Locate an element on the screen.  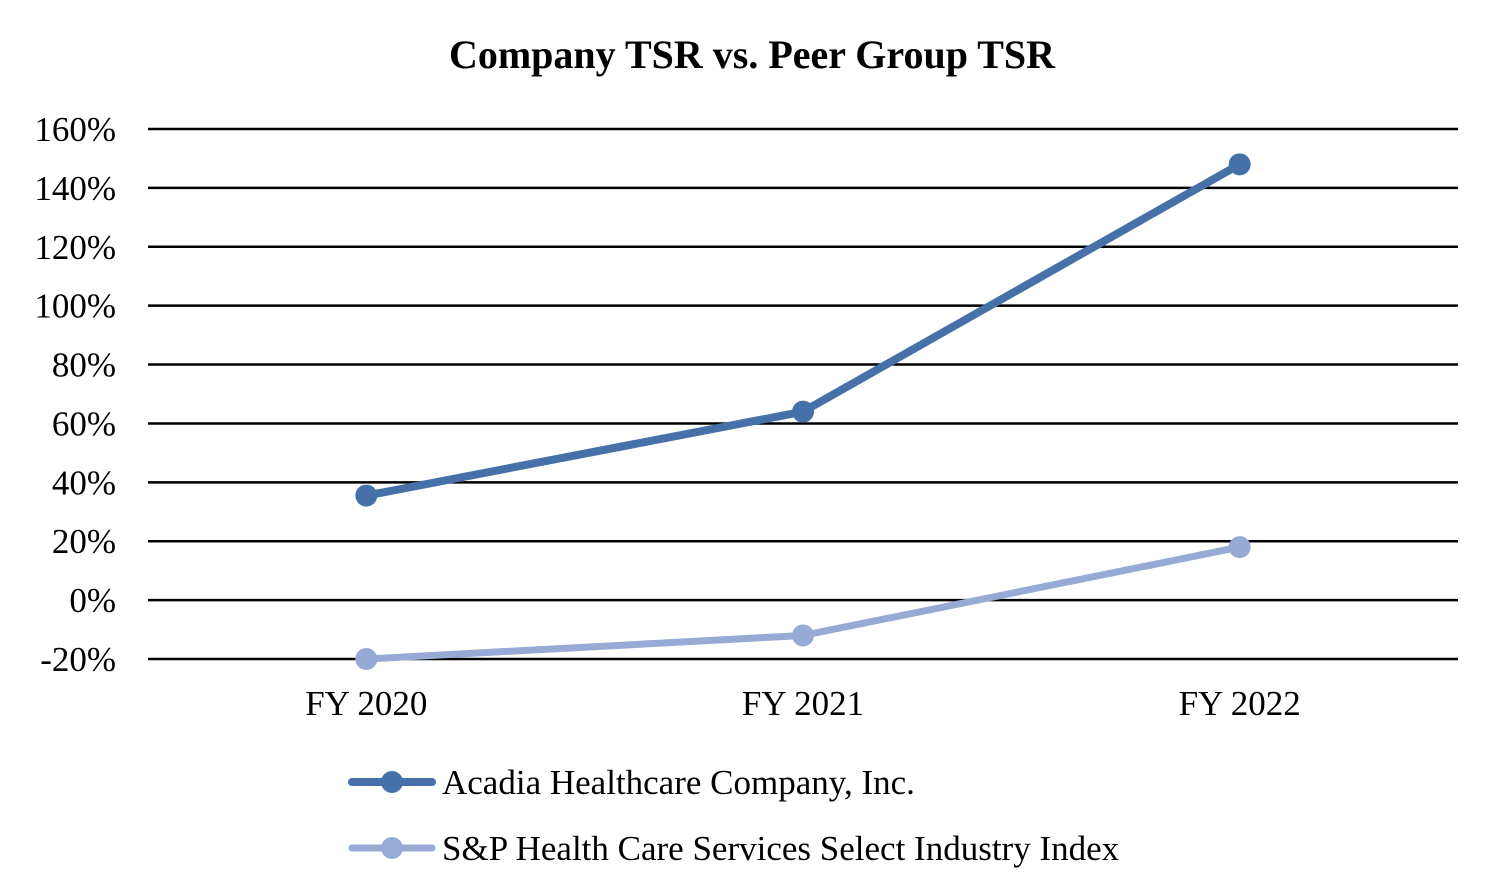
chart-title: Company TSR vs. Peer Group TSR is located at coordinates (752, 54).